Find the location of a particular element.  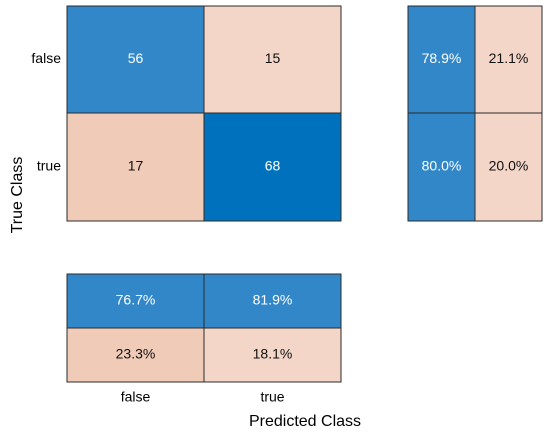

row-summary-true-incorrect is located at coordinates (508, 167).